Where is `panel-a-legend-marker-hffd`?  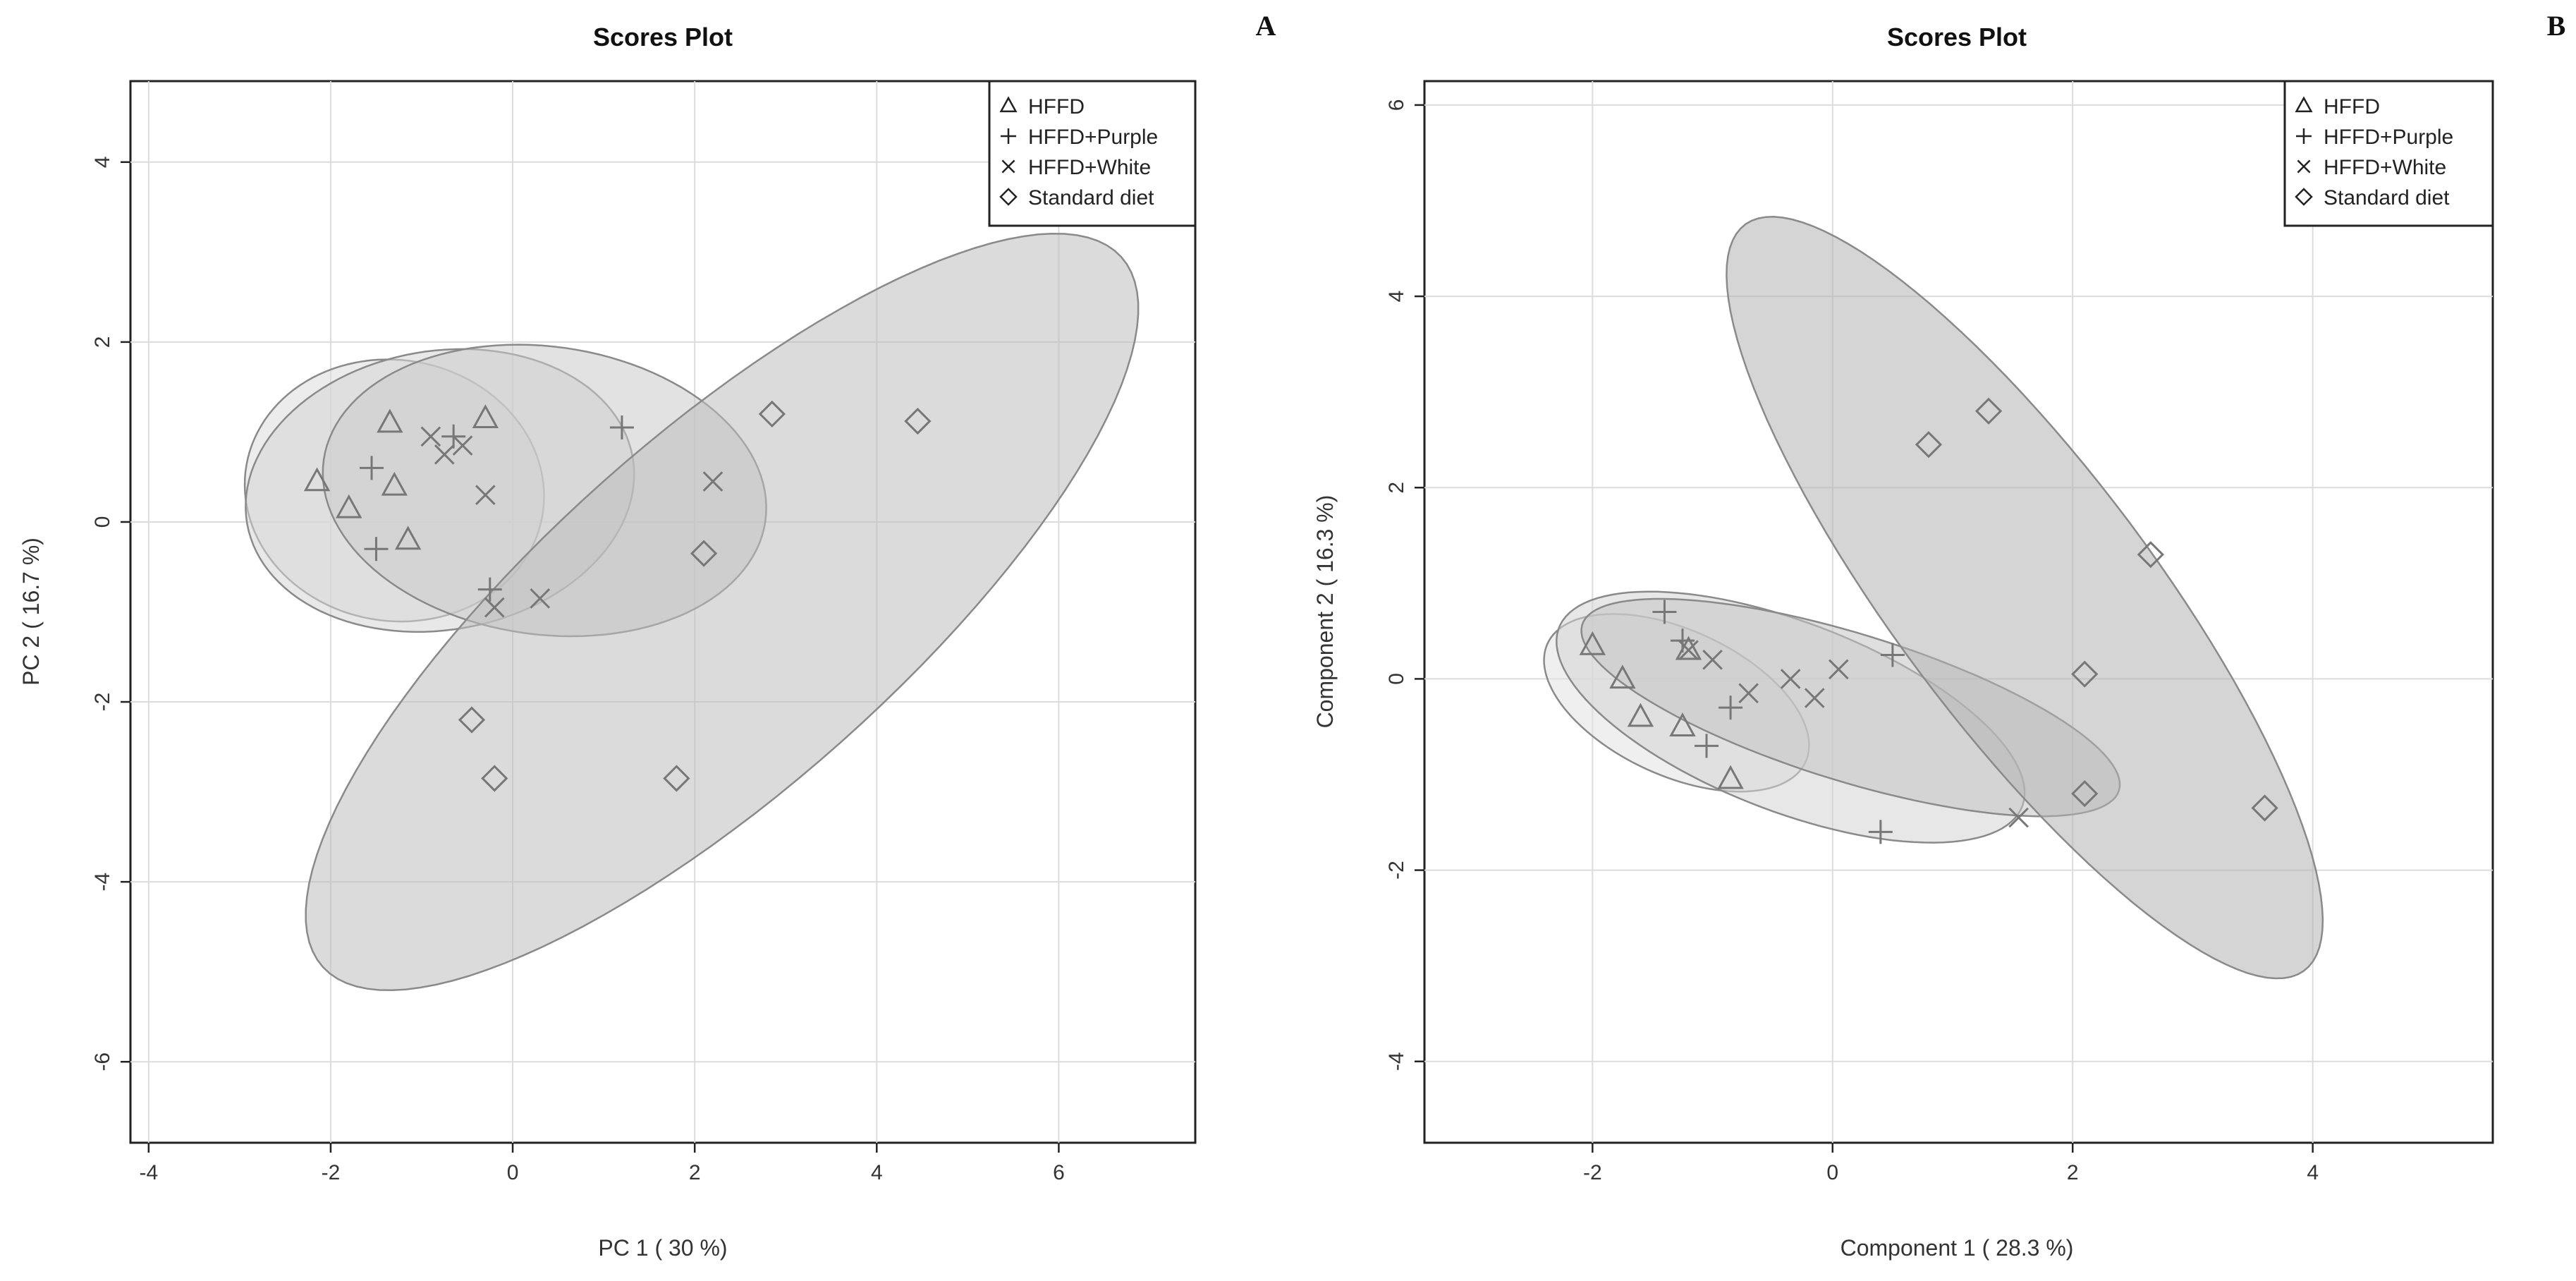
panel-a-legend-marker-hffd is located at coordinates (1009, 104).